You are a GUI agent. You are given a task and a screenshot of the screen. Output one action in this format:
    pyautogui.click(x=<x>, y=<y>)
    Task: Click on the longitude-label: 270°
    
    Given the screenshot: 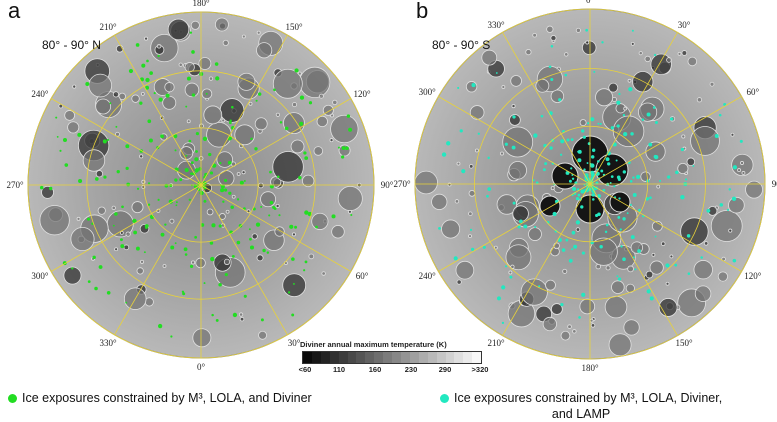 What is the action you would take?
    pyautogui.click(x=402, y=184)
    